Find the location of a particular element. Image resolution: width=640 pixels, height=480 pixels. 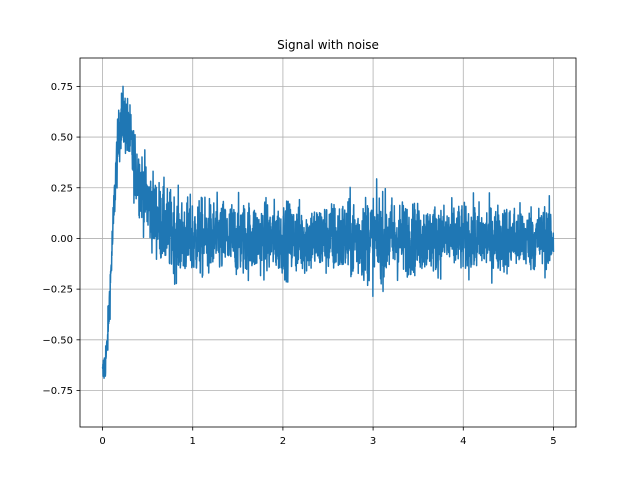

y-tick-label: 0.75 is located at coordinates (62, 87).